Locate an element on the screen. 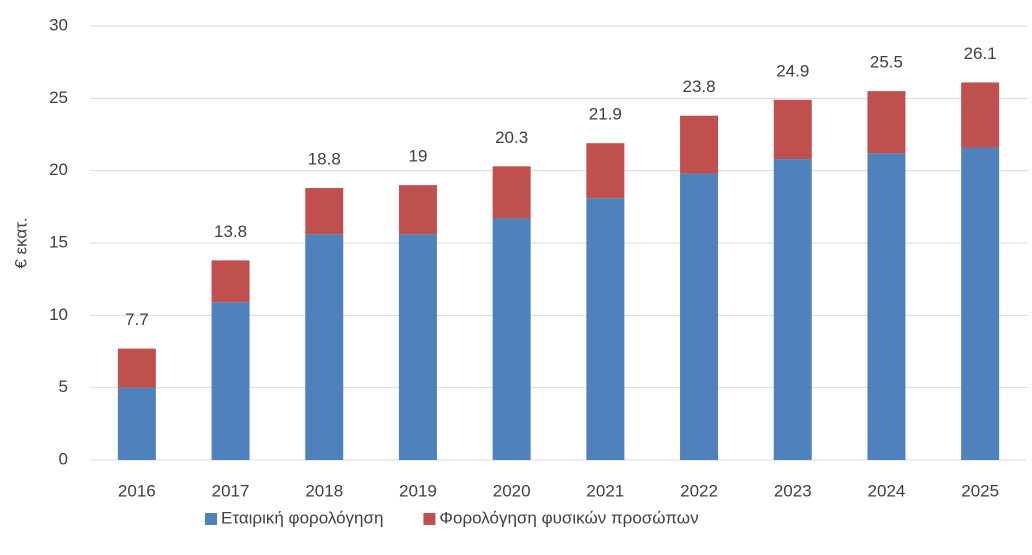 This screenshot has height=555, width=1032. total-label: 13.8 is located at coordinates (230, 231).